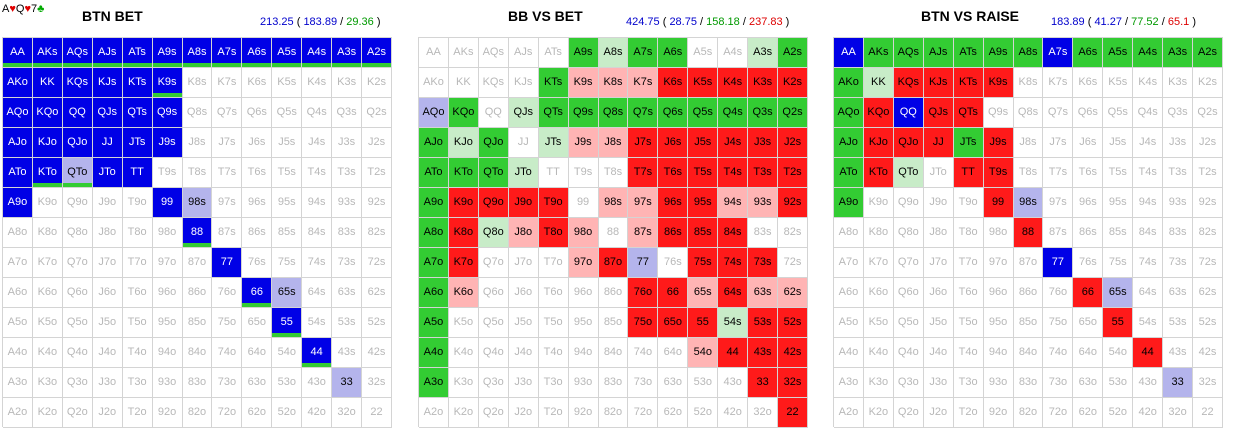 This screenshot has height=446, width=1235. What do you see at coordinates (1088, 353) in the screenshot?
I see `hand-cell: 64o` at bounding box center [1088, 353].